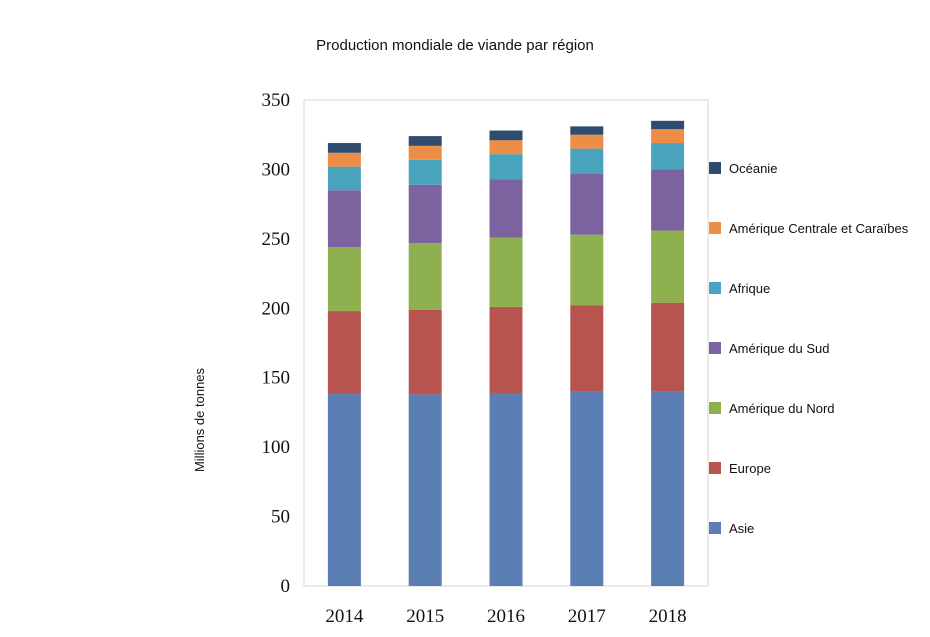 Image resolution: width=930 pixels, height=637 pixels. Describe the element at coordinates (587, 488) in the screenshot. I see `bar-segment-asie-2017` at that location.